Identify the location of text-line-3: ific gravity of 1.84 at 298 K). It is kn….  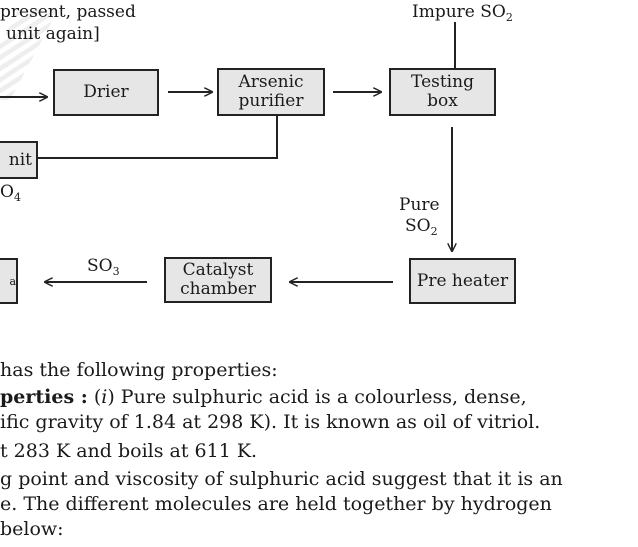
(270, 422).